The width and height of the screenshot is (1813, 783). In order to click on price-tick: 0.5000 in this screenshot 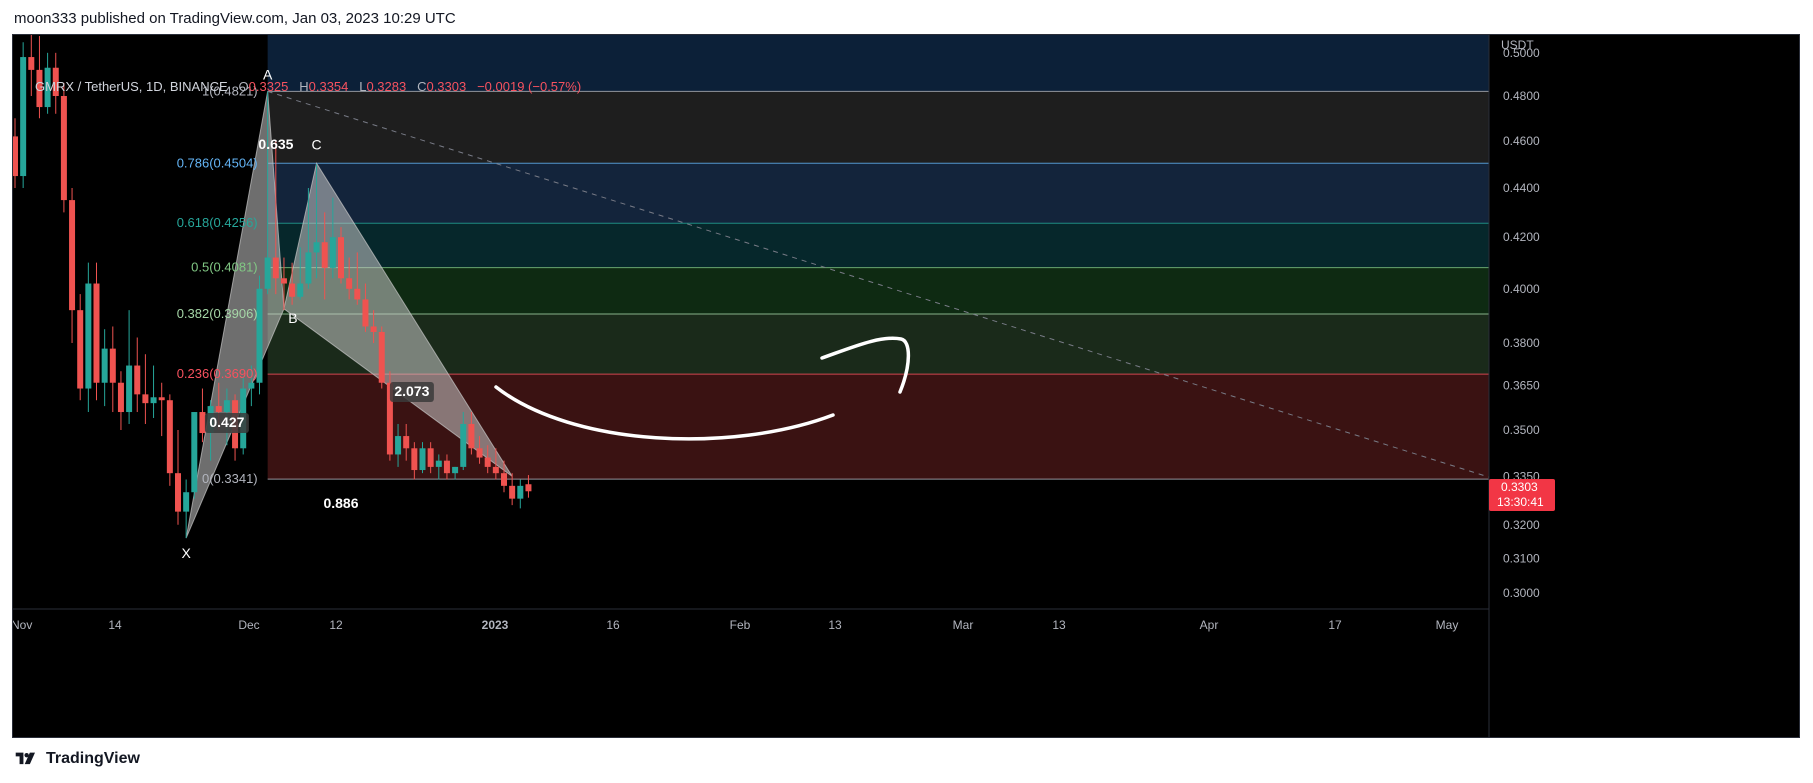, I will do `click(1521, 53)`.